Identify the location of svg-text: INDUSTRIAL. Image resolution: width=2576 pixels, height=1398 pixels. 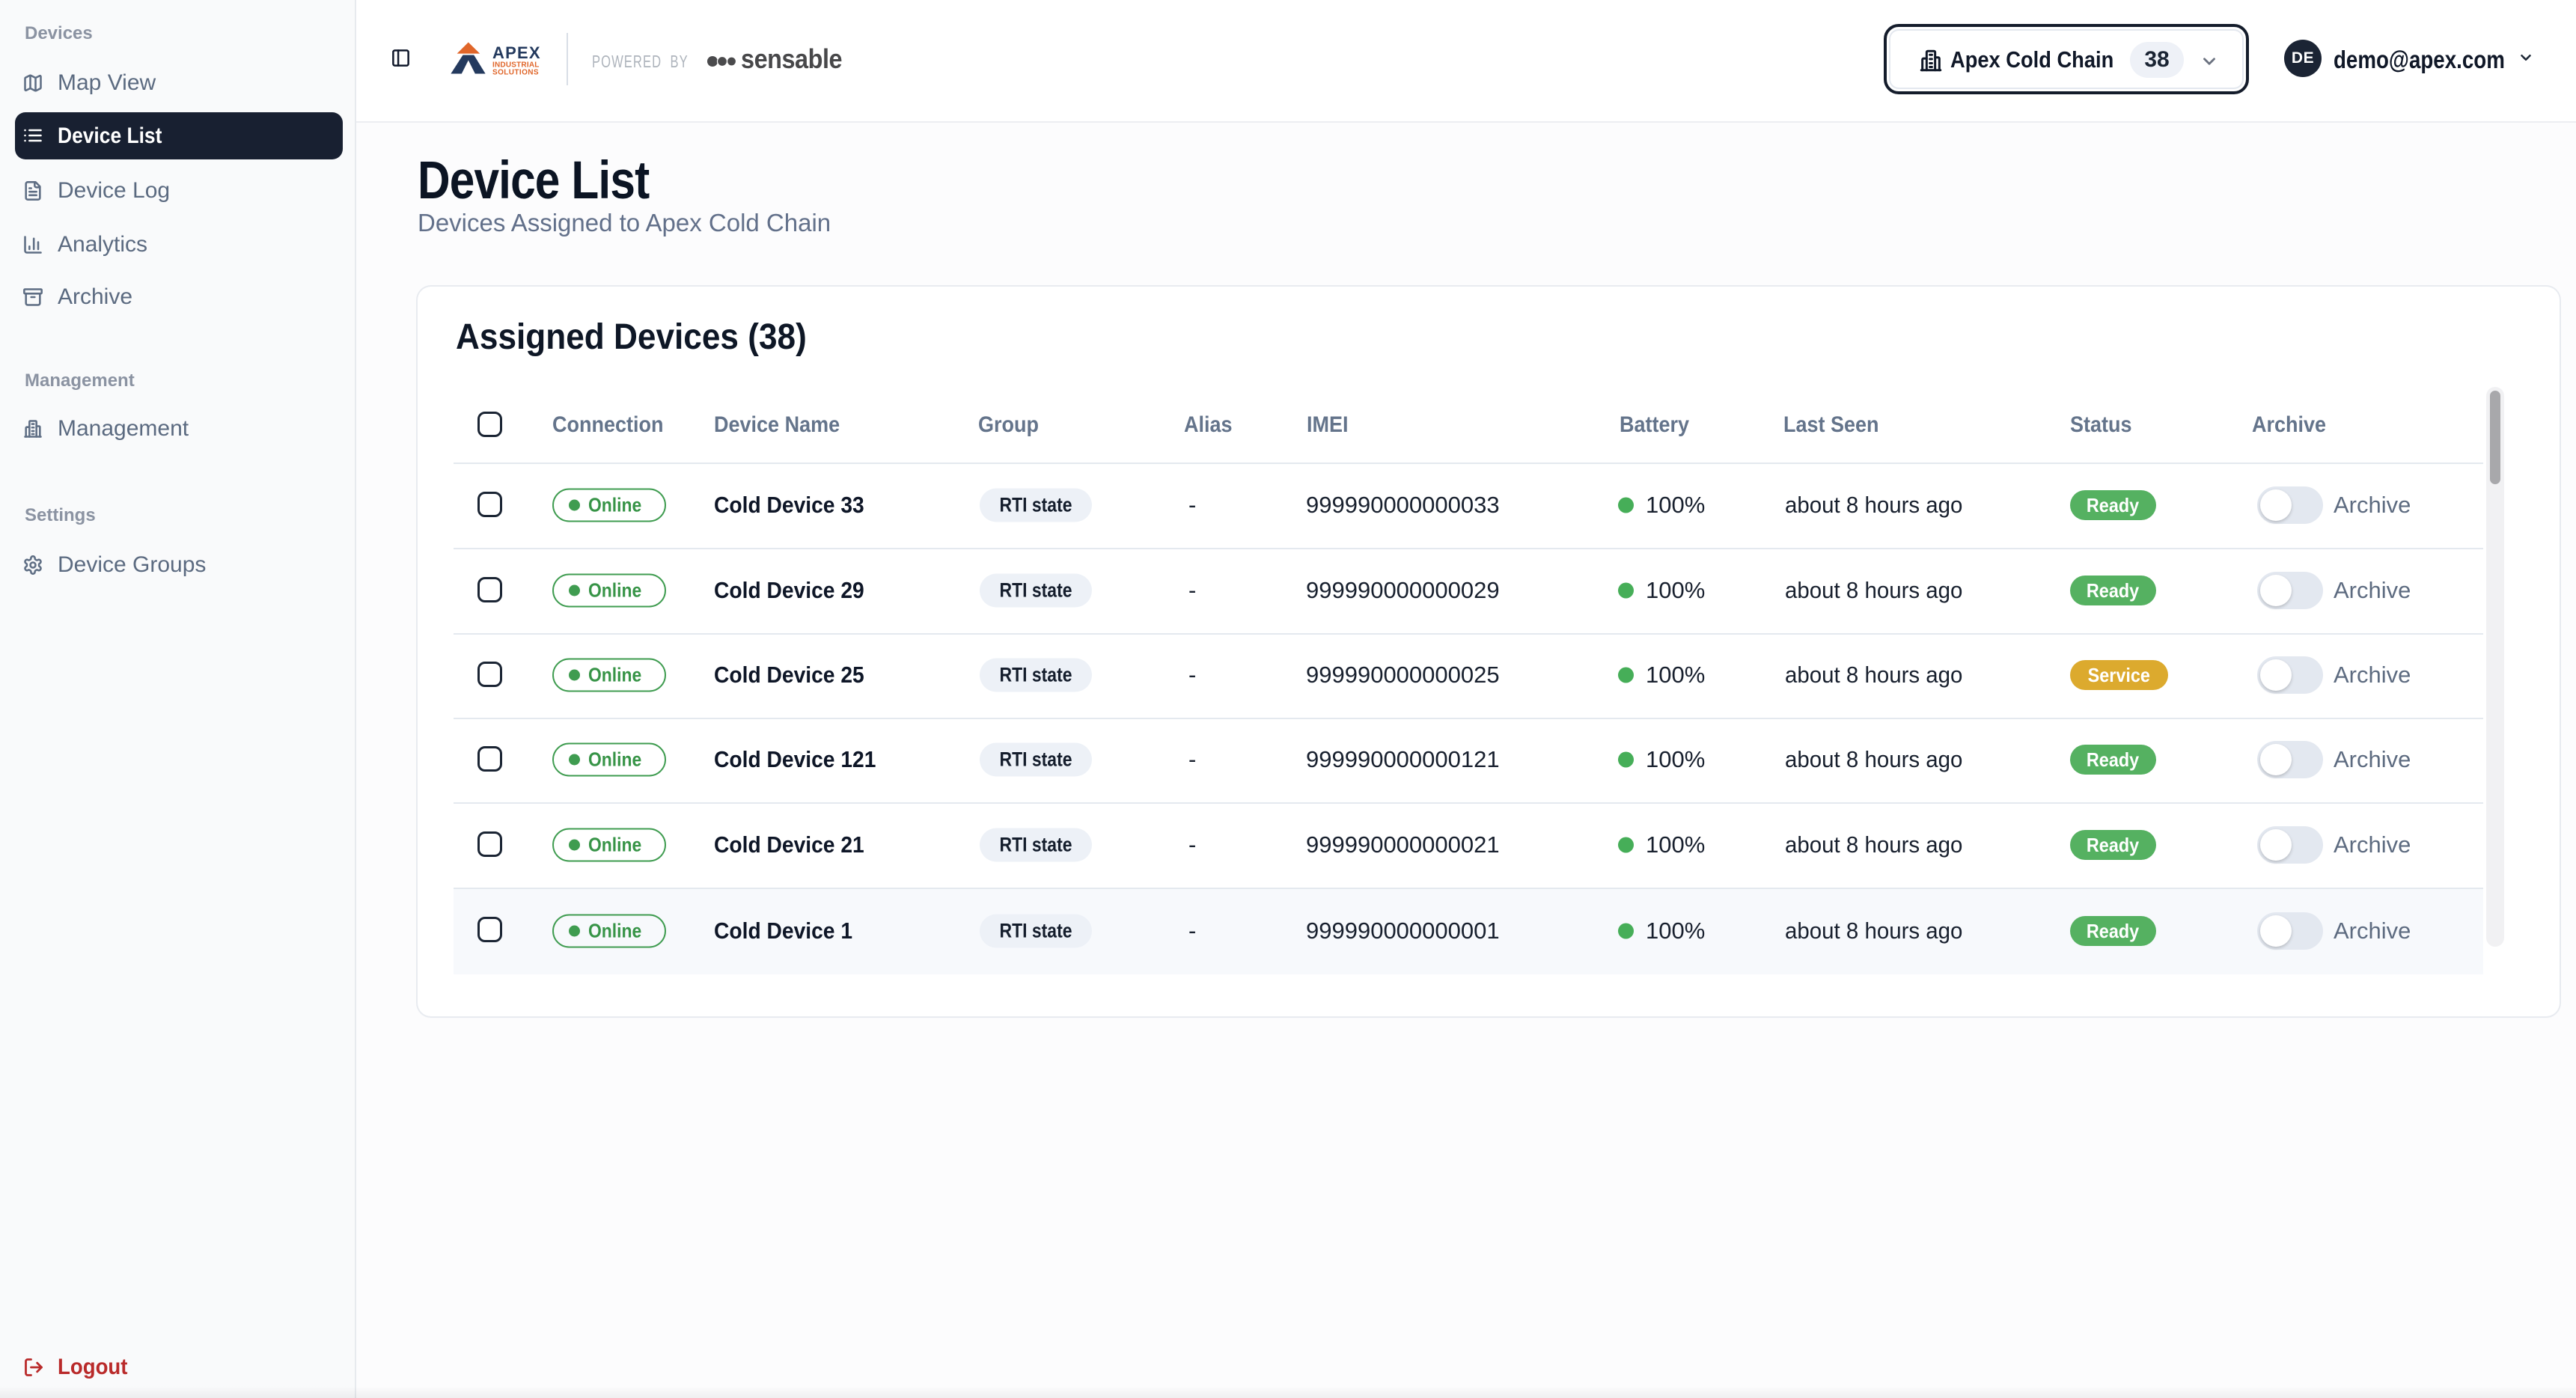
(516, 65).